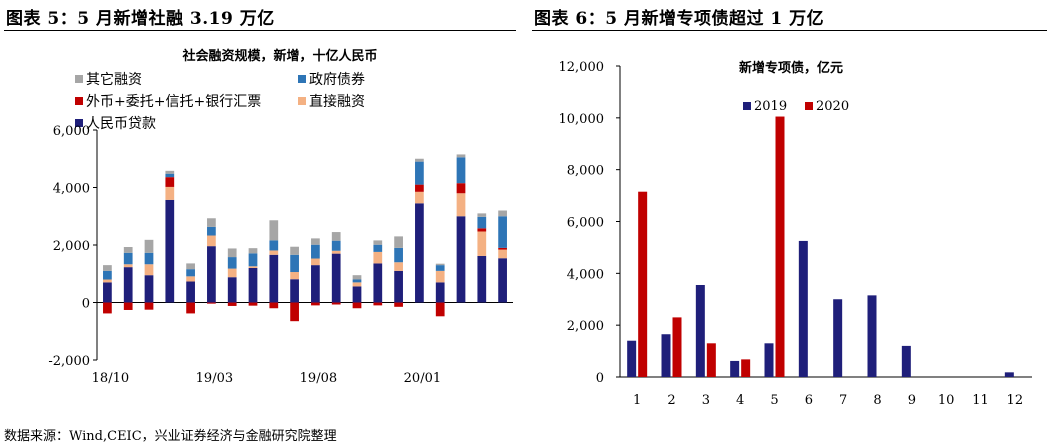 The image size is (1051, 448). Describe the element at coordinates (946, 400) in the screenshot. I see `right-x-tick-label: 10` at that location.